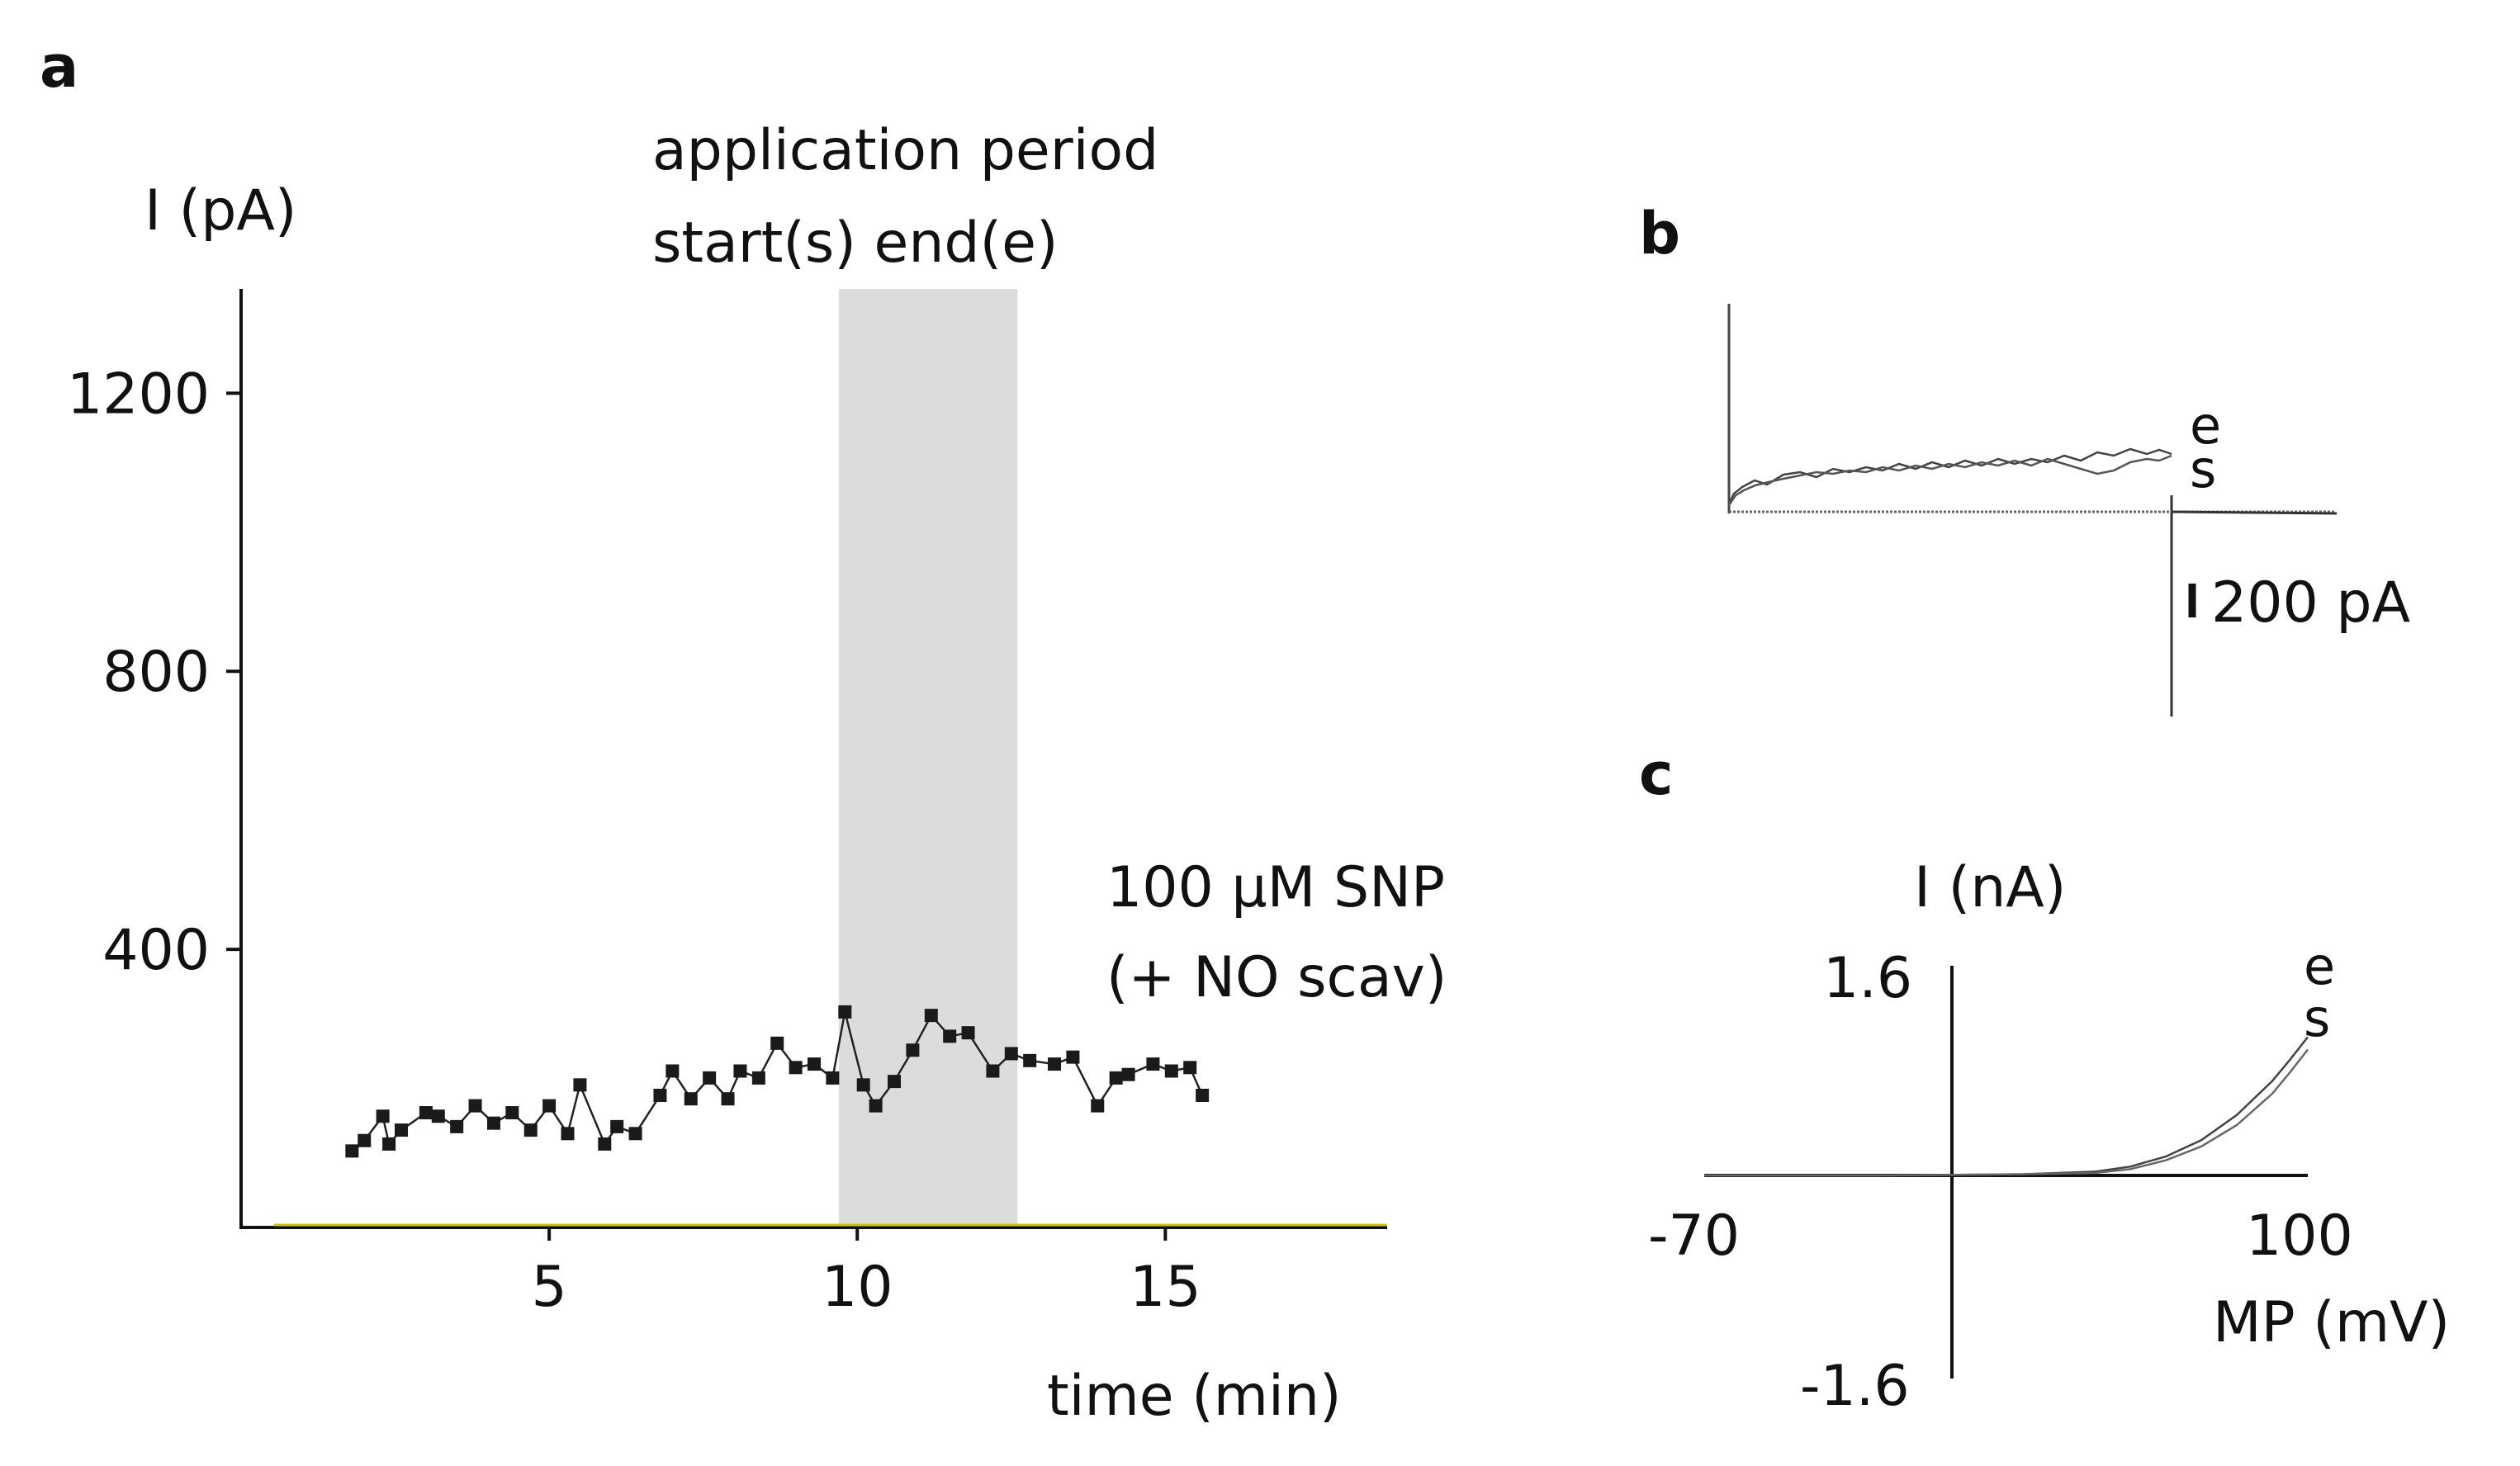 This screenshot has width=2520, height=1466. I want to click on scale-bar-label: 200 pA, so click(2310, 603).